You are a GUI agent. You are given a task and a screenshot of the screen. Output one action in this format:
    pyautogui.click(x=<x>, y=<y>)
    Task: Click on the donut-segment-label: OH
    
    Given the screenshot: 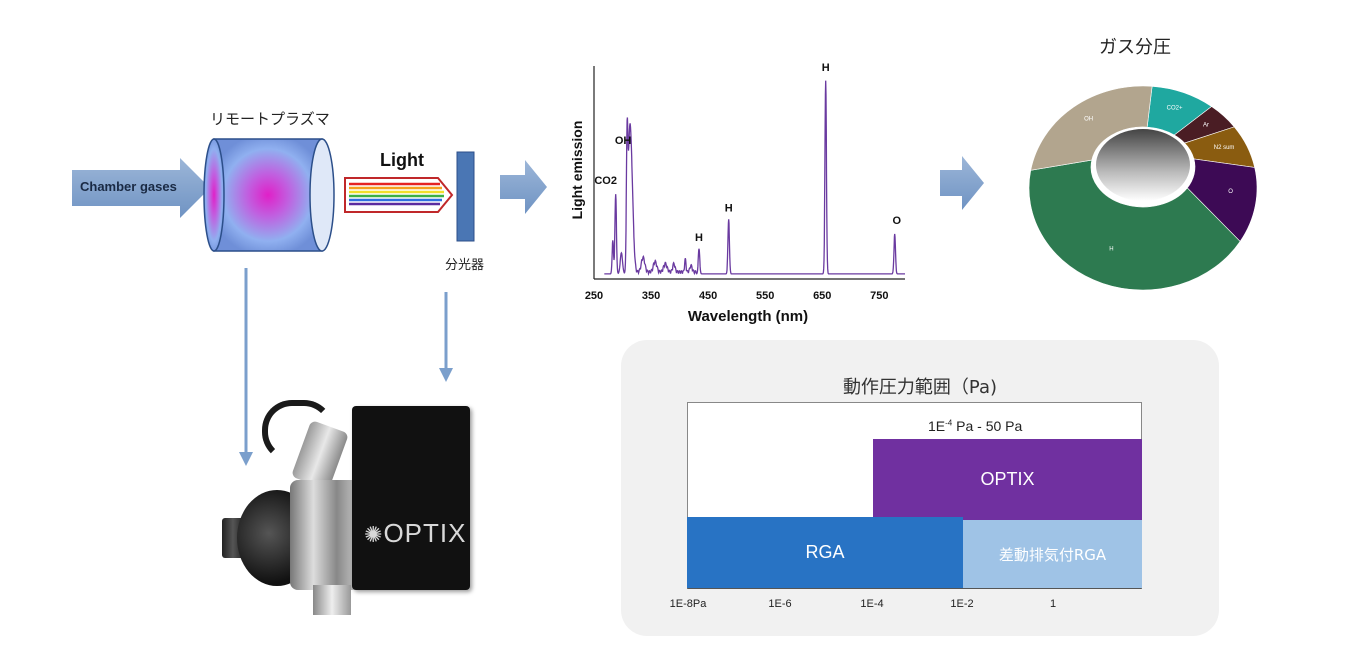 What is the action you would take?
    pyautogui.click(x=1088, y=119)
    